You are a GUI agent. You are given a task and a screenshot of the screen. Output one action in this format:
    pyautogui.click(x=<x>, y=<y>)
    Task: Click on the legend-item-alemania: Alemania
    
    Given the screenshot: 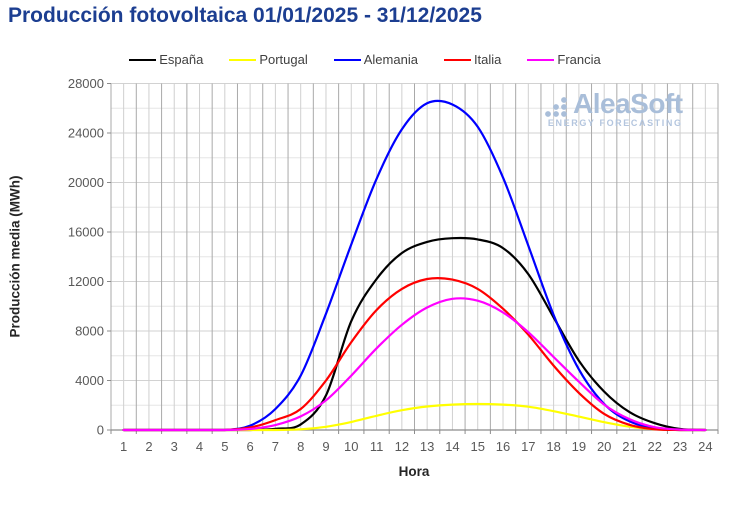 What is the action you would take?
    pyautogui.click(x=375, y=59)
    